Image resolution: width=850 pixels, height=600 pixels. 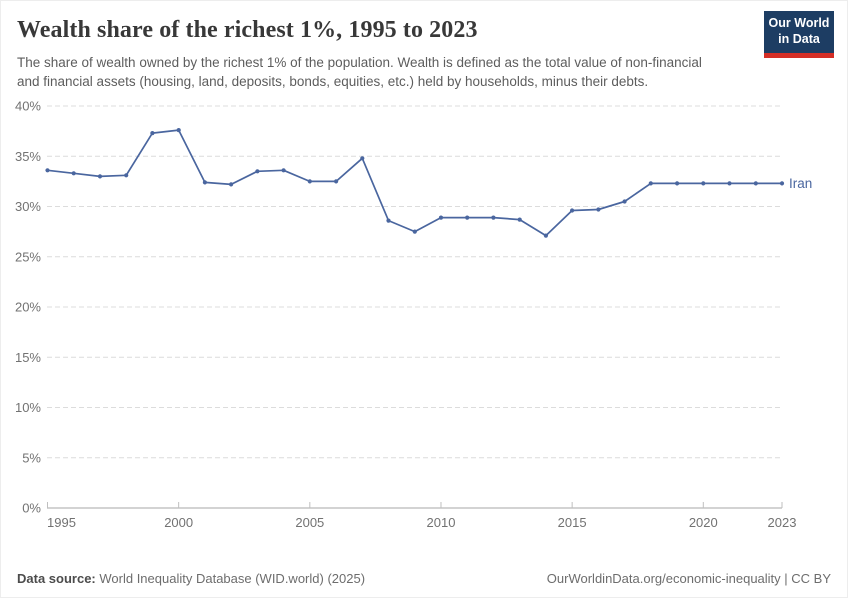 I want to click on x-axis-label: 1995, so click(x=61, y=522).